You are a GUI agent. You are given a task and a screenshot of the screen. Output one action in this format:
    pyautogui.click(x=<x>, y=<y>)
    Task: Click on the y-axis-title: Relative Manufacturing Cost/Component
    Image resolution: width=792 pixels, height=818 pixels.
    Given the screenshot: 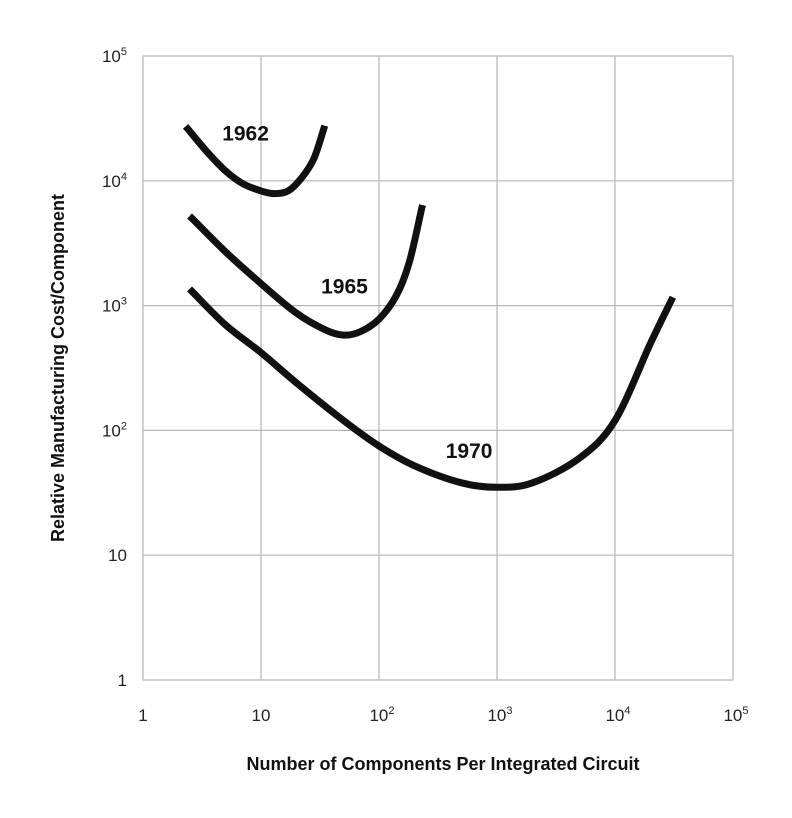 What is the action you would take?
    pyautogui.click(x=58, y=368)
    